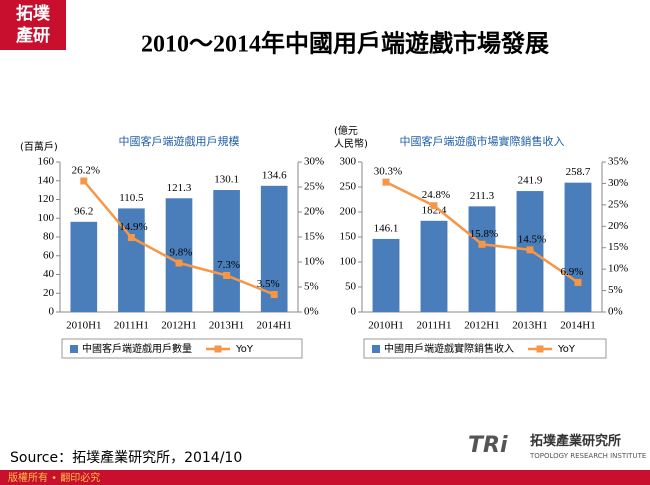  Describe the element at coordinates (133, 227) in the screenshot. I see `yoy-value-label: 14.9%` at that location.